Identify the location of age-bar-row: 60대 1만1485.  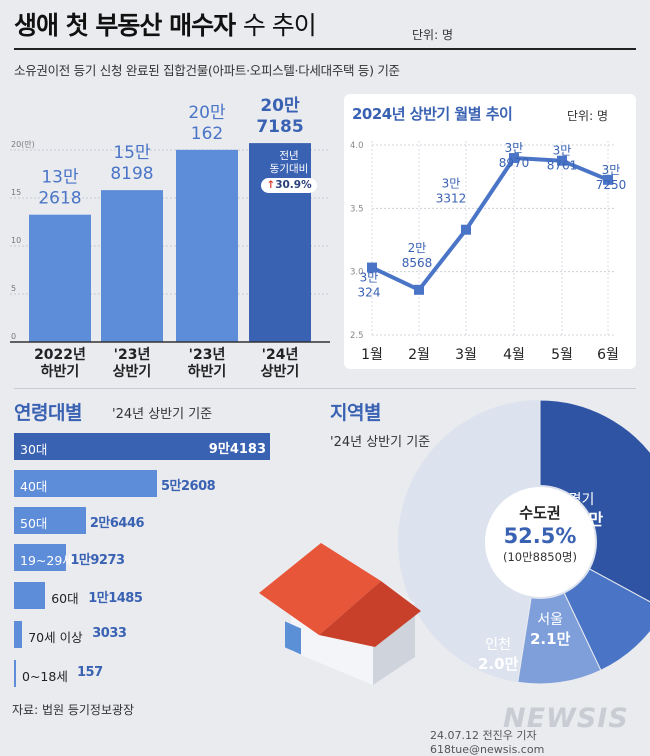
(164, 595).